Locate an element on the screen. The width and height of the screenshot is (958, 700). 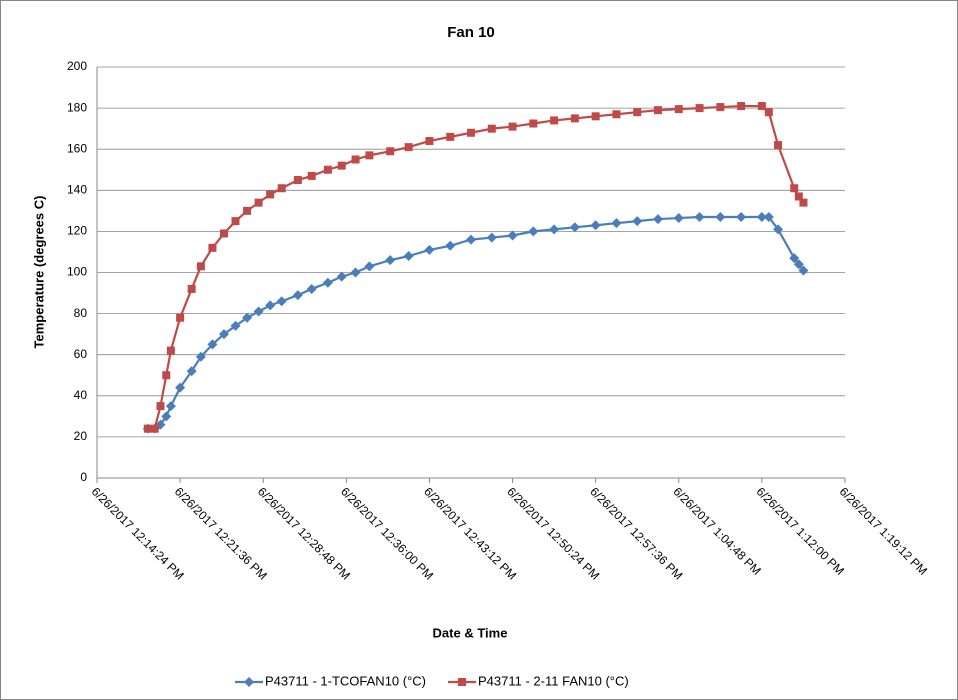
y-tick-label: 0 is located at coordinates (83, 477).